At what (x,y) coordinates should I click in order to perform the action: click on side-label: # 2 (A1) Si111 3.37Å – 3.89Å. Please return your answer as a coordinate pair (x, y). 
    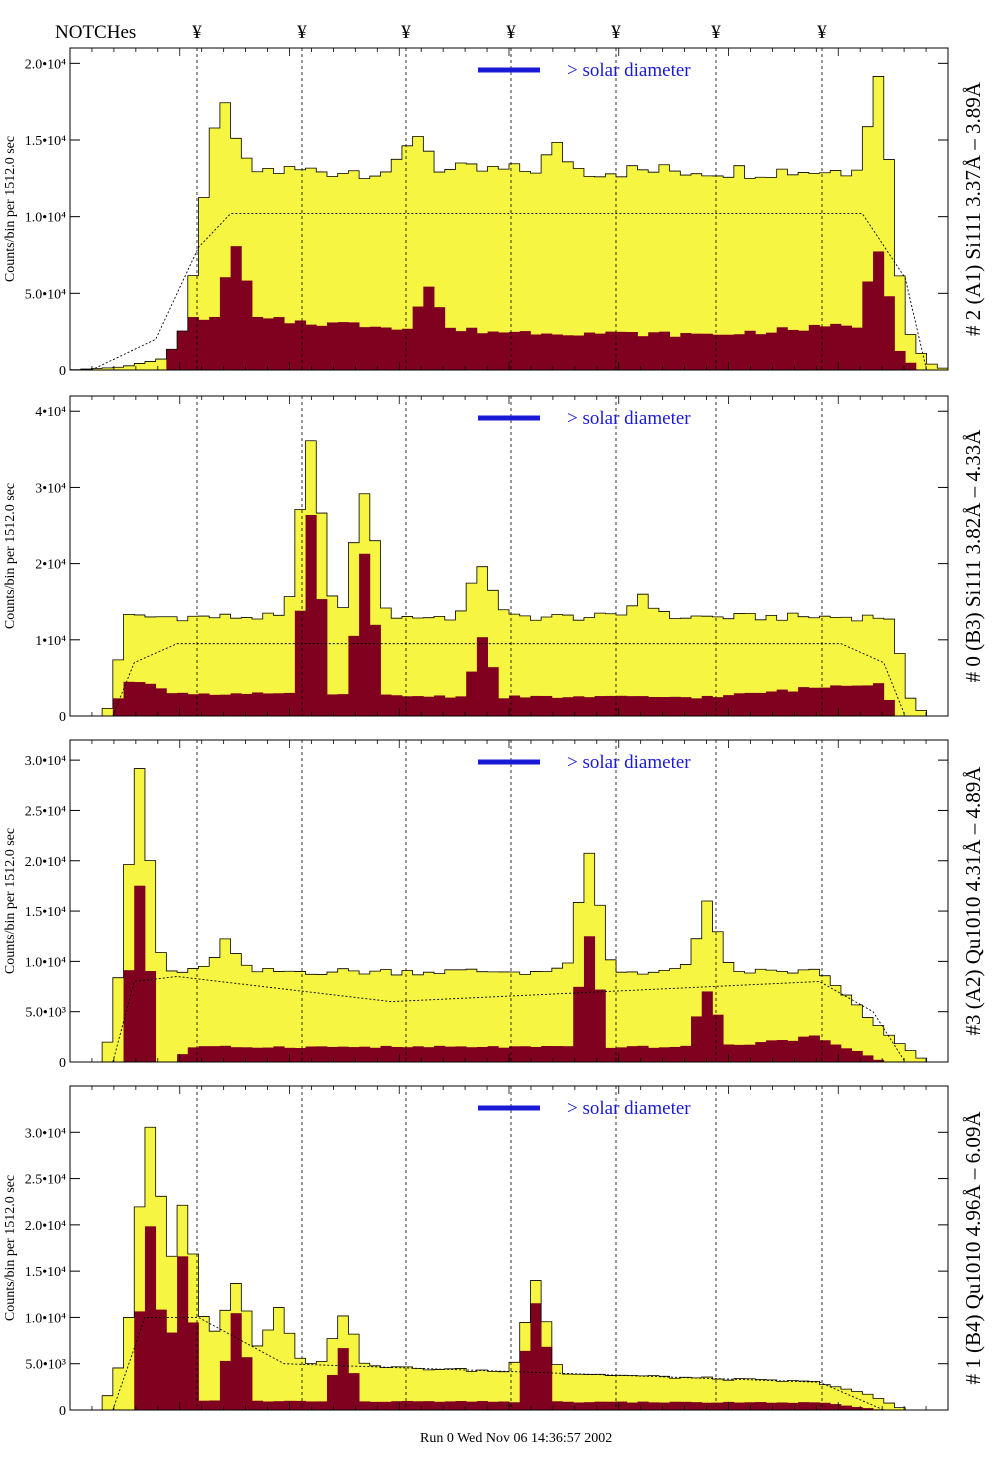
    Looking at the image, I should click on (973, 208).